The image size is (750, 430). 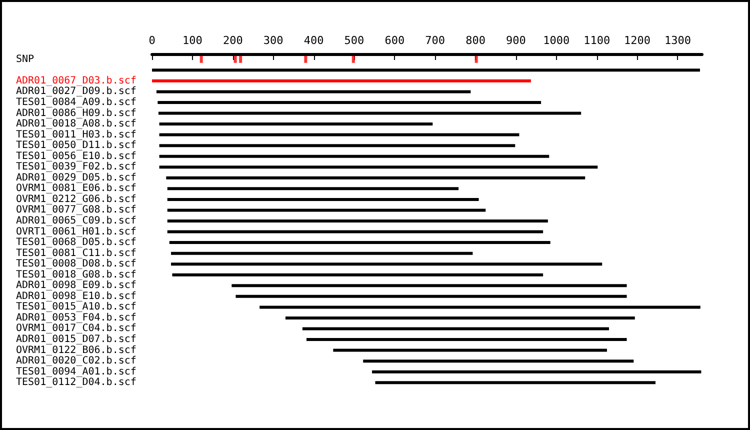 I want to click on y-tick-label: ADR01_0065_C09.b.scf, so click(x=76, y=221).